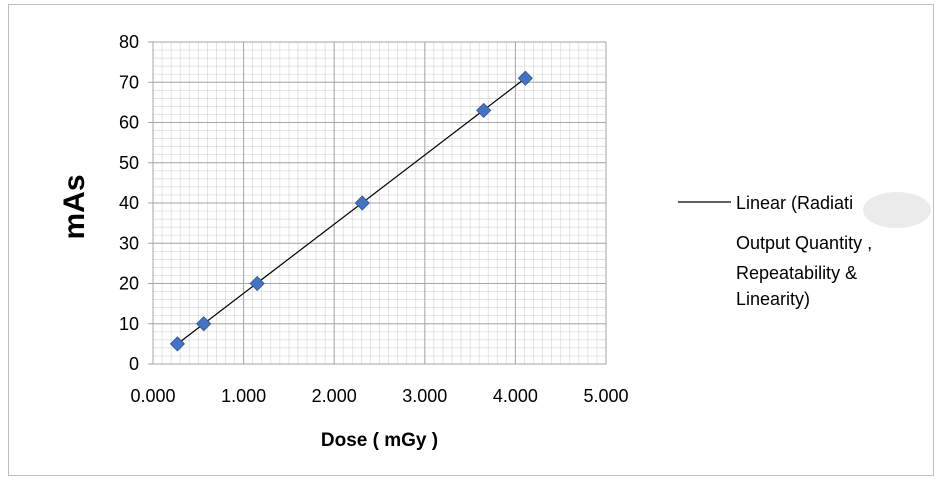 This screenshot has width=939, height=481. I want to click on y-tick-label: 50, so click(129, 163).